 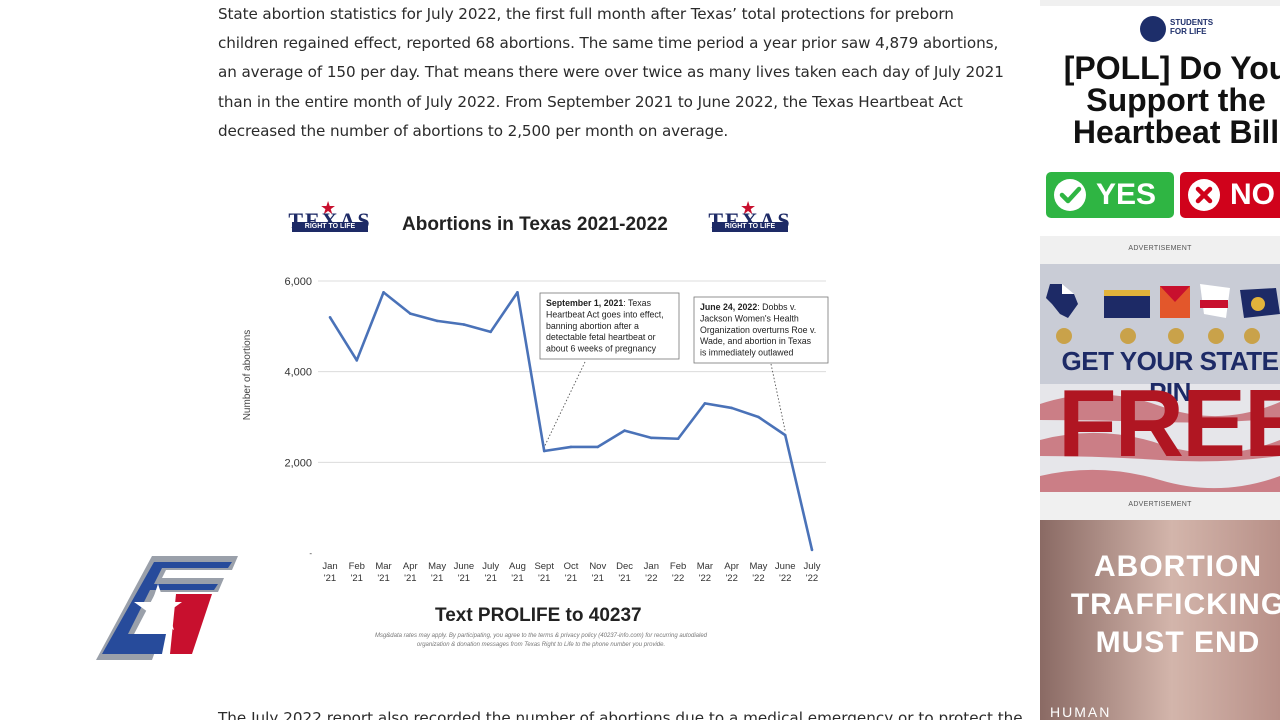 I want to click on af-logo, so click(x=167, y=608).